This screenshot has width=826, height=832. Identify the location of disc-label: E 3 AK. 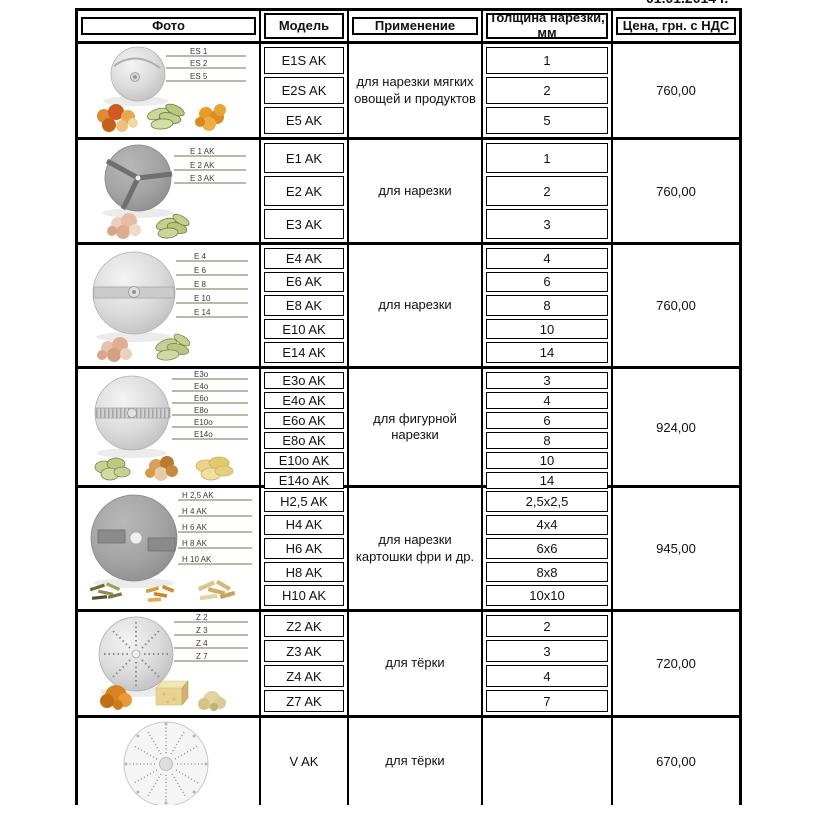
(202, 178).